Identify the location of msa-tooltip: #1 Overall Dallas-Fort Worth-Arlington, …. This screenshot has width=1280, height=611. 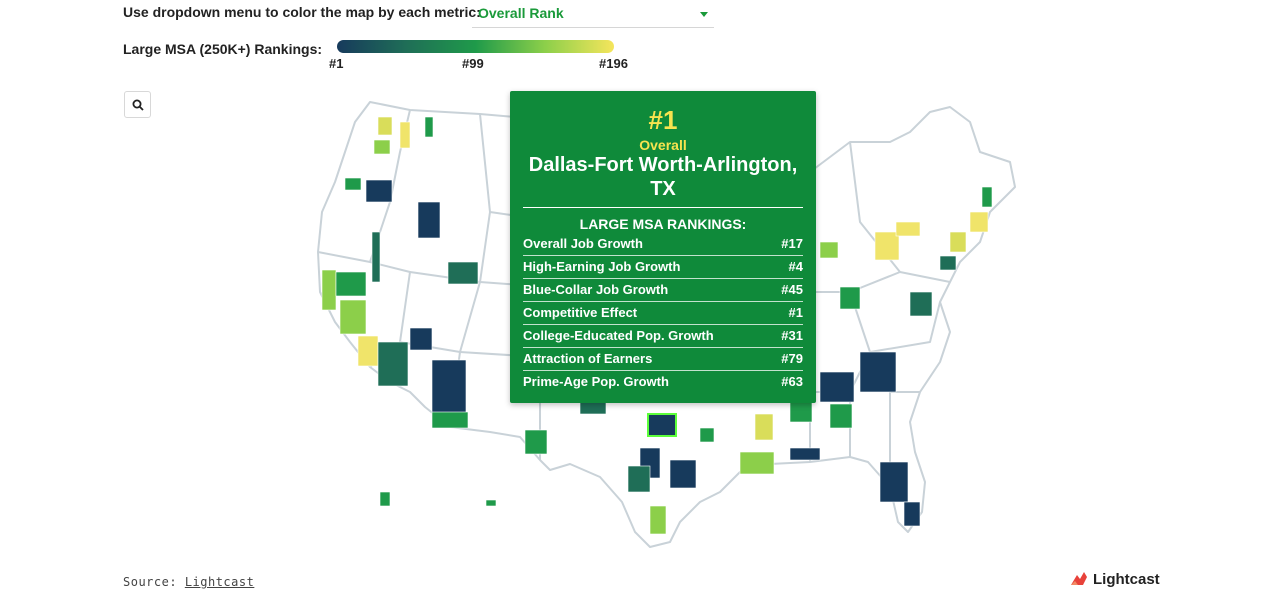
(663, 247).